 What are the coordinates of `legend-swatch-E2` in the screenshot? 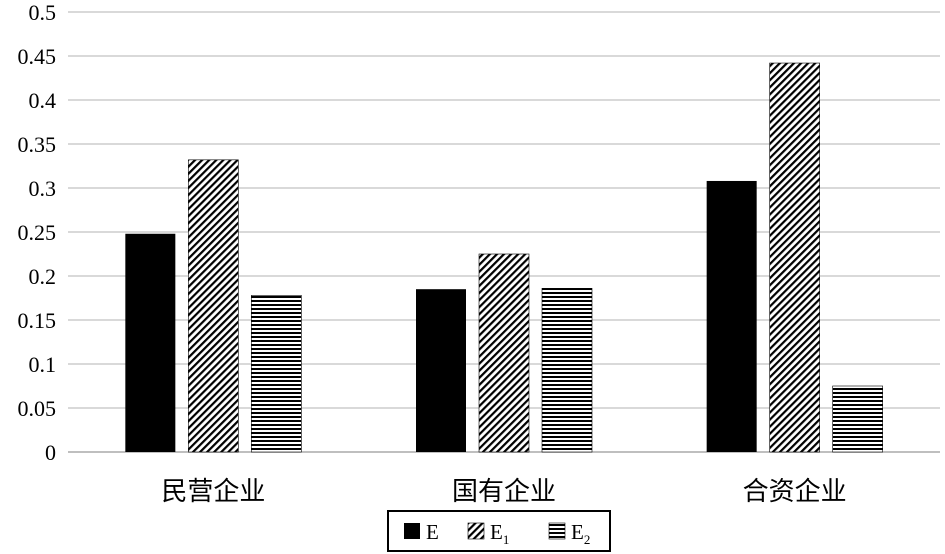 It's located at (557, 531).